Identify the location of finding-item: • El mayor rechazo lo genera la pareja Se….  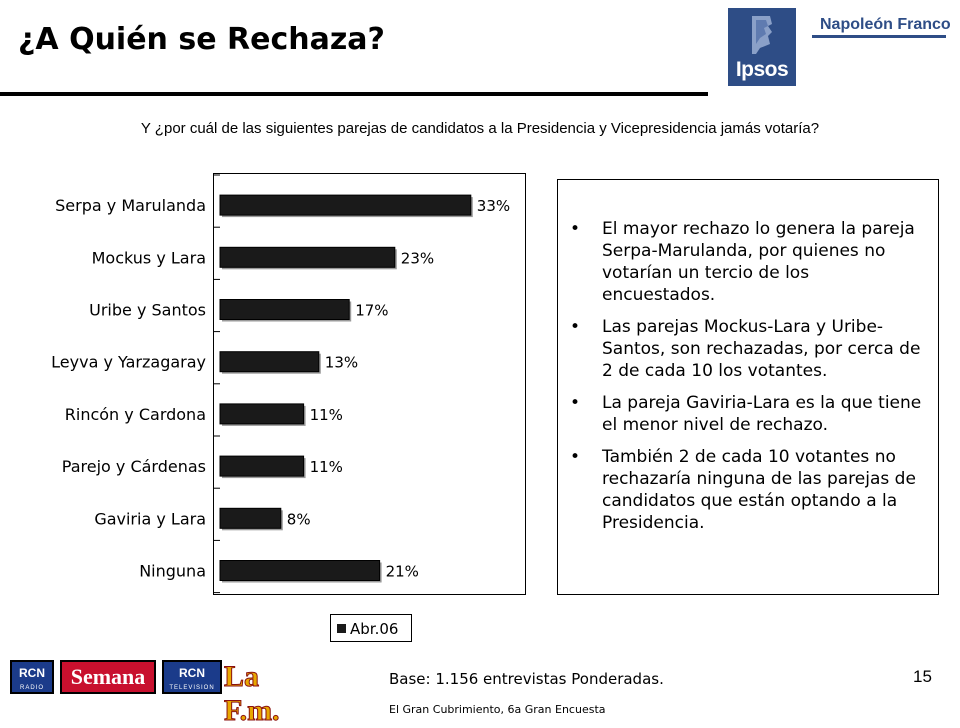
(746, 262).